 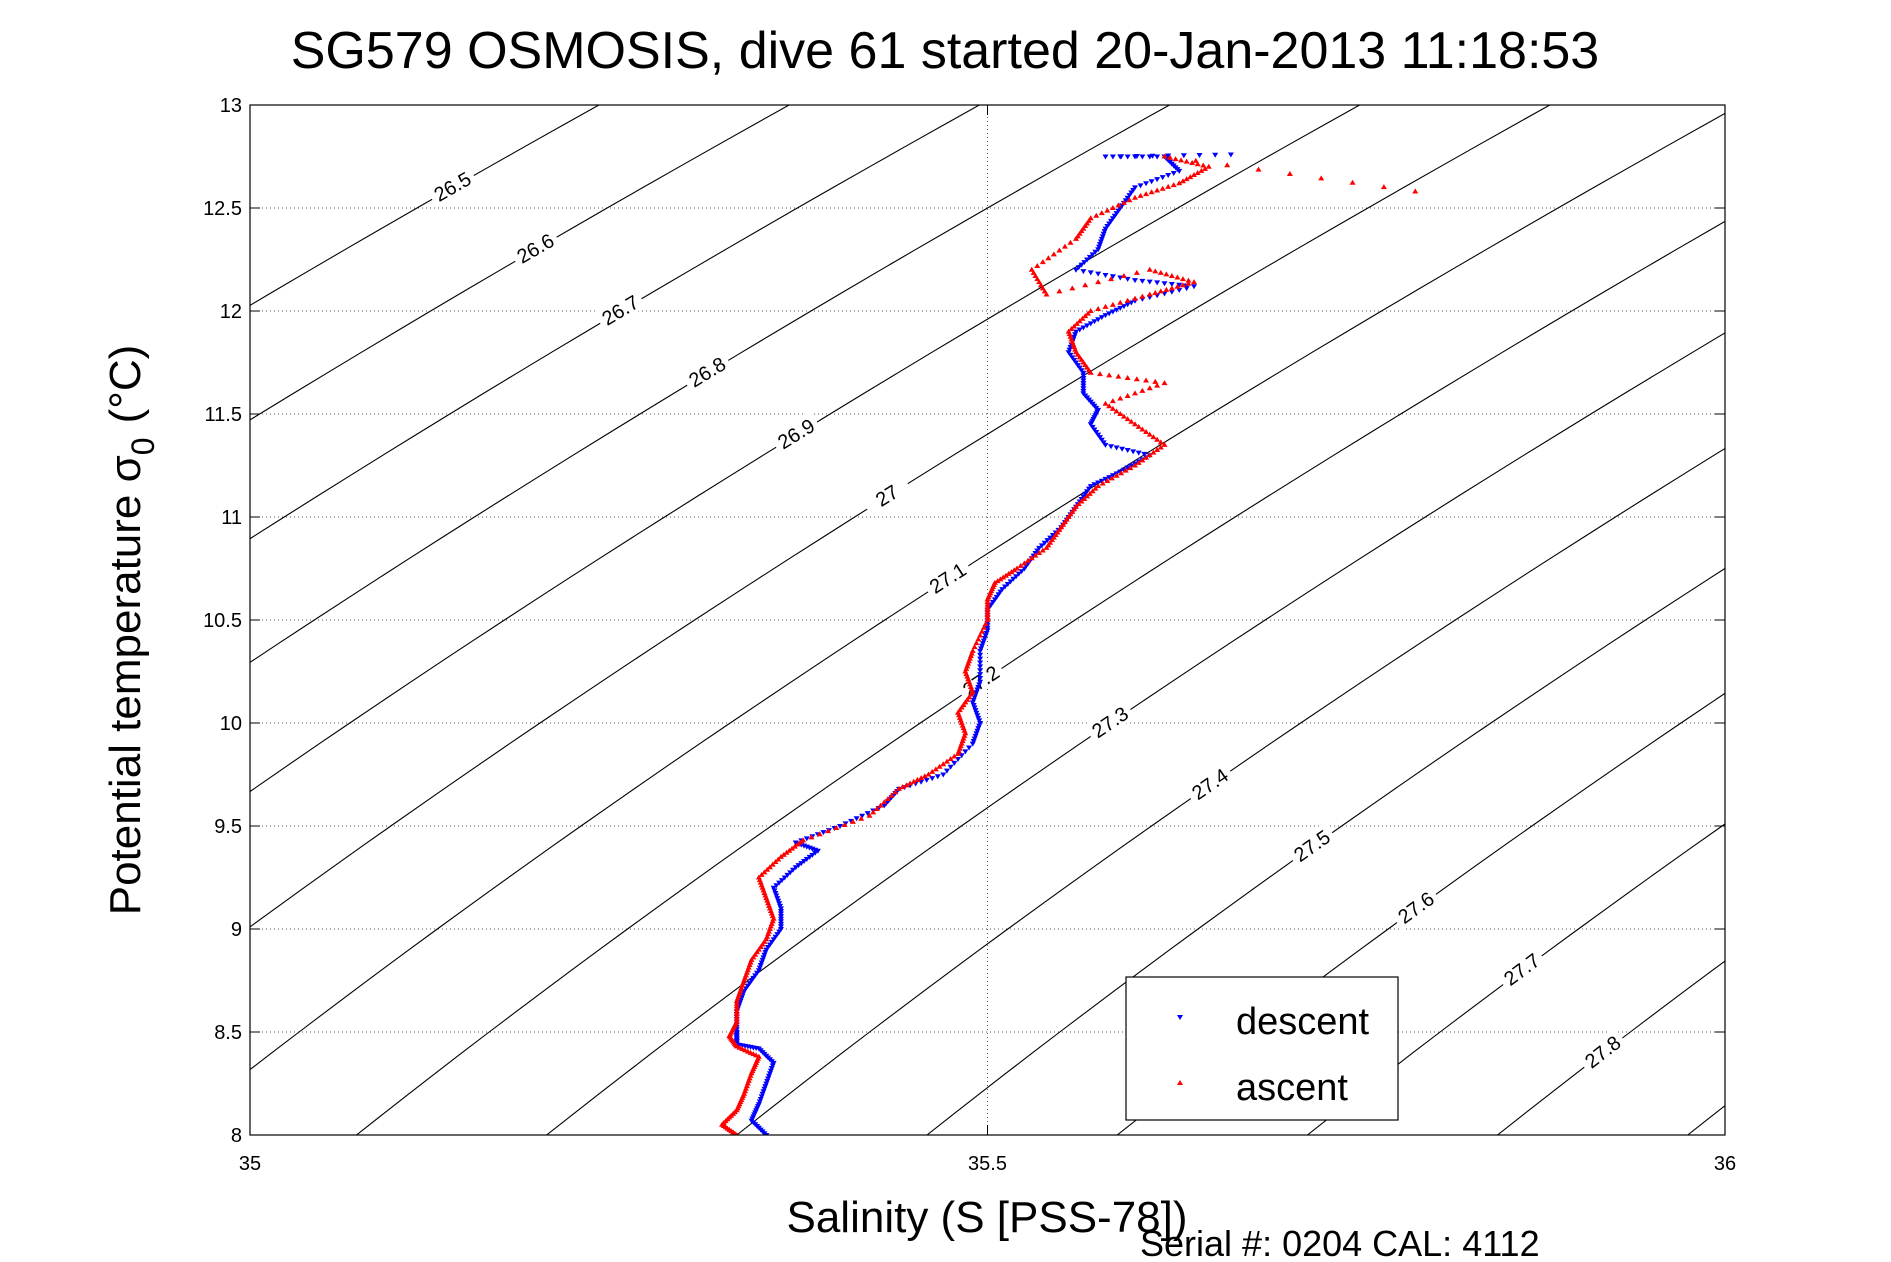 I want to click on y-tick-label: 8, so click(x=236, y=1136).